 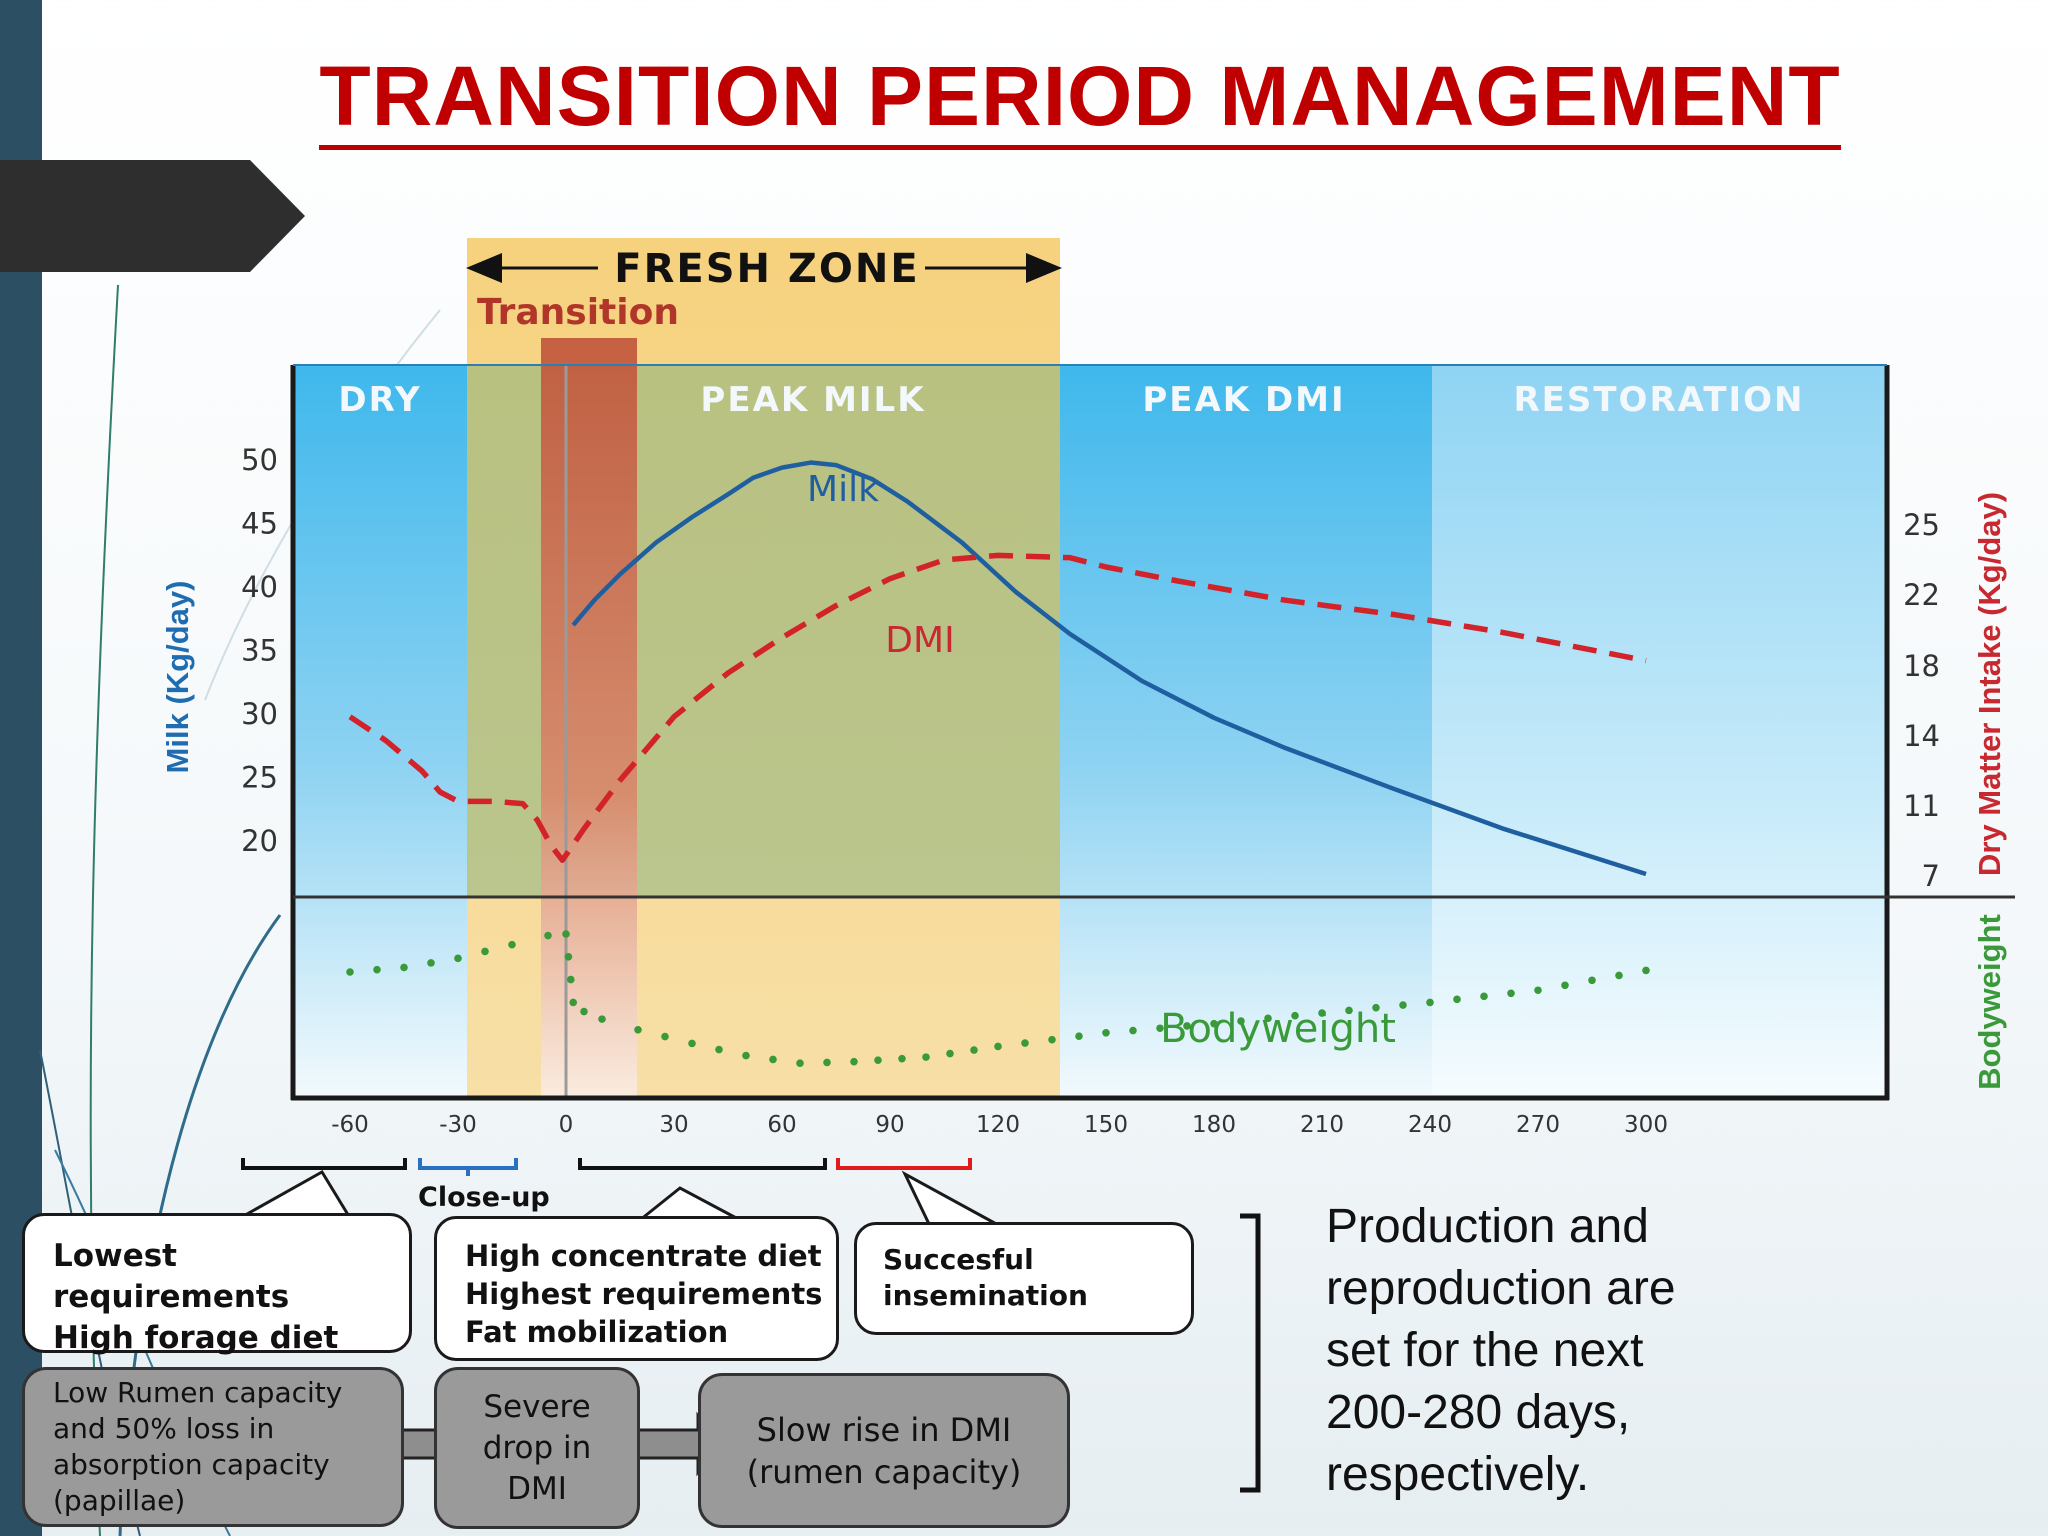 I want to click on callout-insemination-line-2: insemination, so click(x=985, y=1295).